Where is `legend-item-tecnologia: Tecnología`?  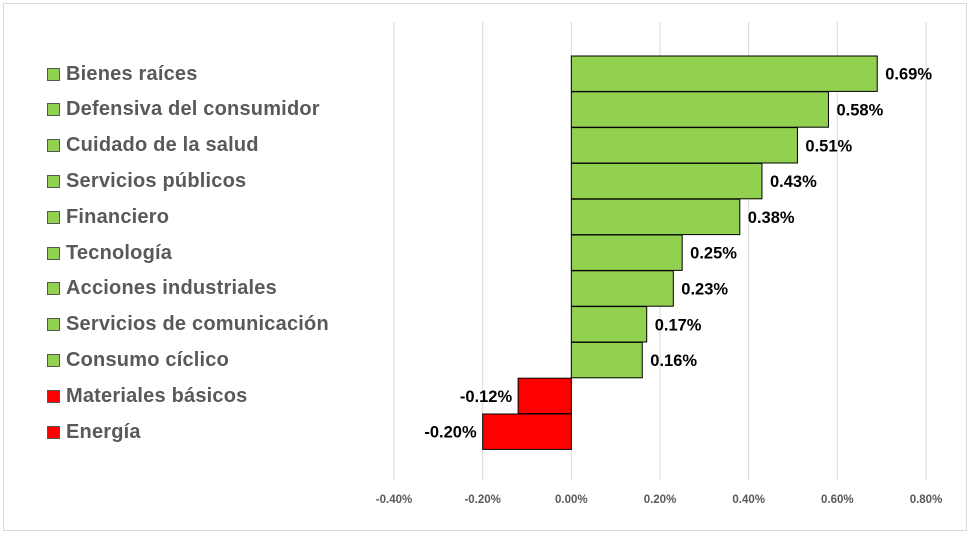 legend-item-tecnologia: Tecnología is located at coordinates (109, 253).